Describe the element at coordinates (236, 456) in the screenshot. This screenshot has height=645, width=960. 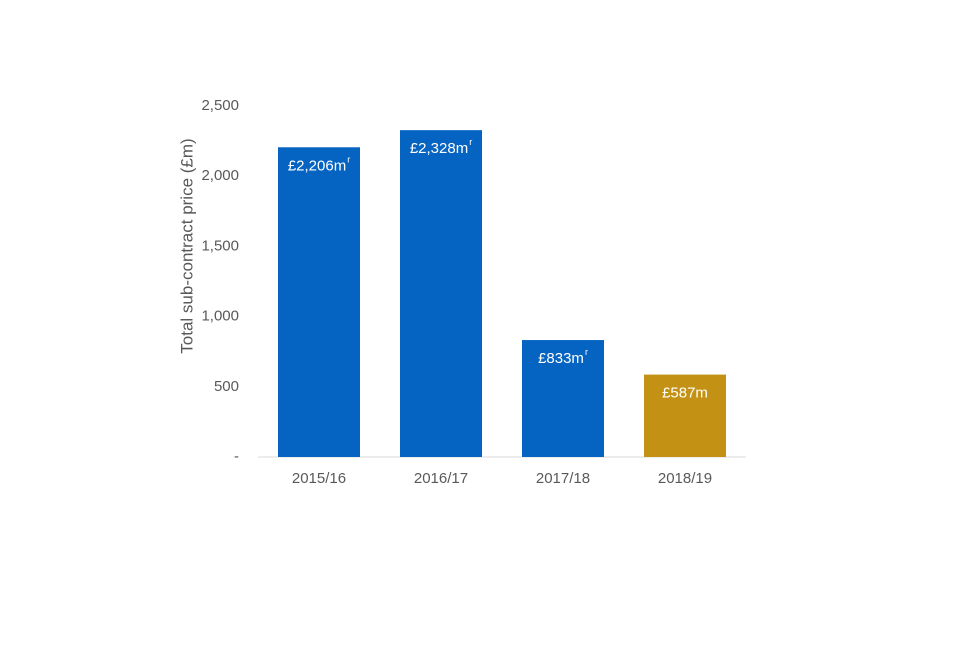
I see `y-tick-label: -` at that location.